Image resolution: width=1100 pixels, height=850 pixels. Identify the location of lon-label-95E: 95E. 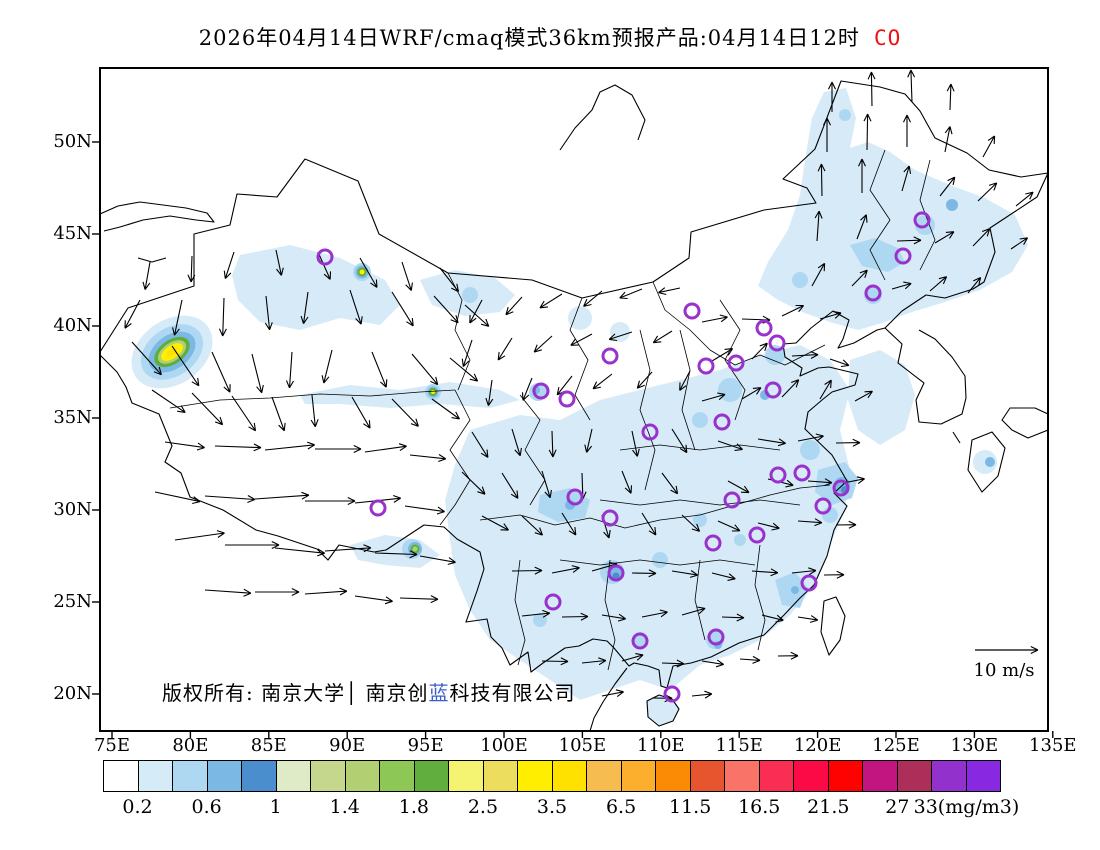
(425, 745).